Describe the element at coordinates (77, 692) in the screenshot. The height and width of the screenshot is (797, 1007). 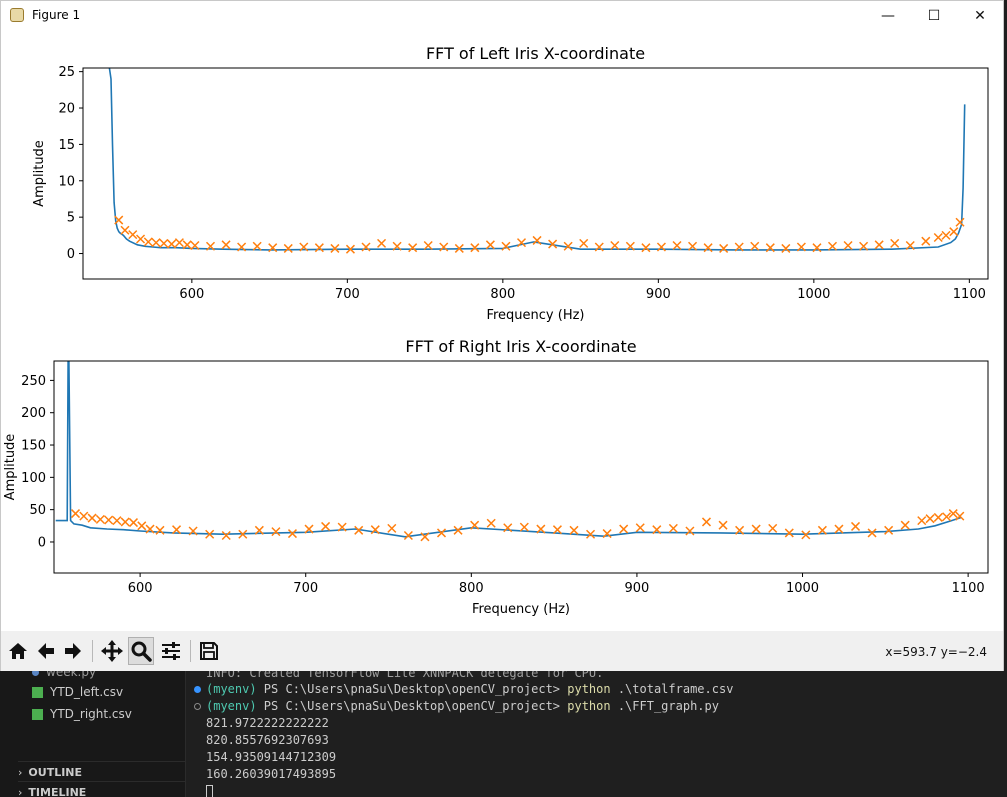
I see `file-item: YTD_left.csv` at that location.